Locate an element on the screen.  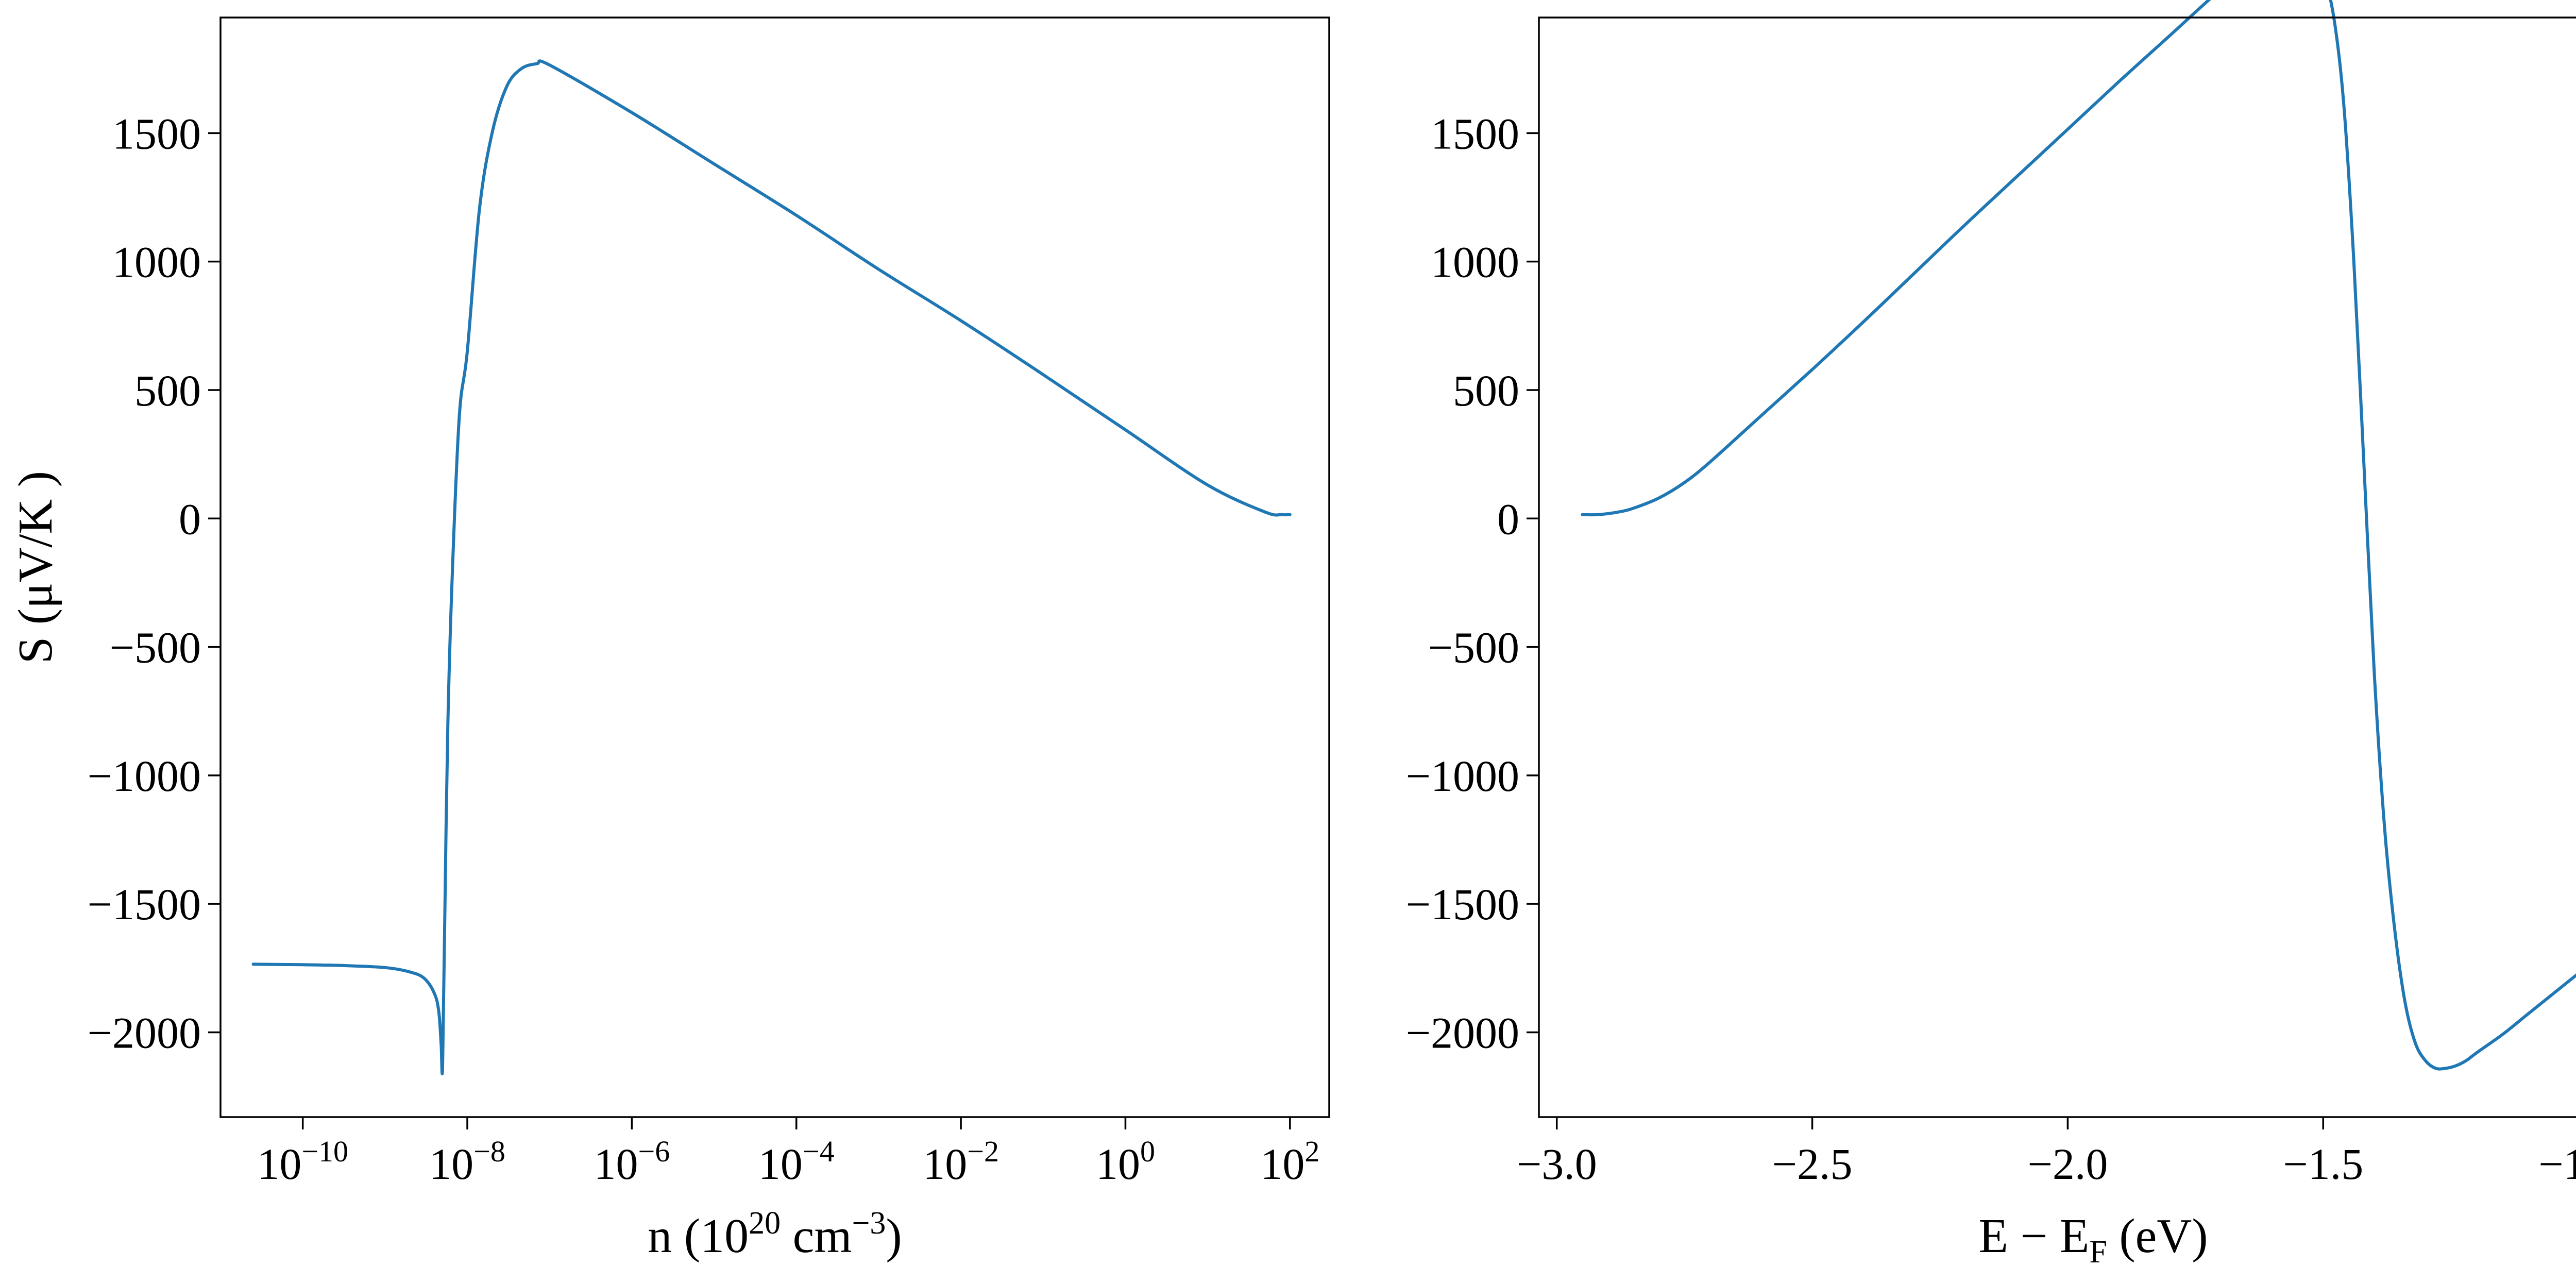
x-tick-exponent: −8 is located at coordinates (489, 1151).